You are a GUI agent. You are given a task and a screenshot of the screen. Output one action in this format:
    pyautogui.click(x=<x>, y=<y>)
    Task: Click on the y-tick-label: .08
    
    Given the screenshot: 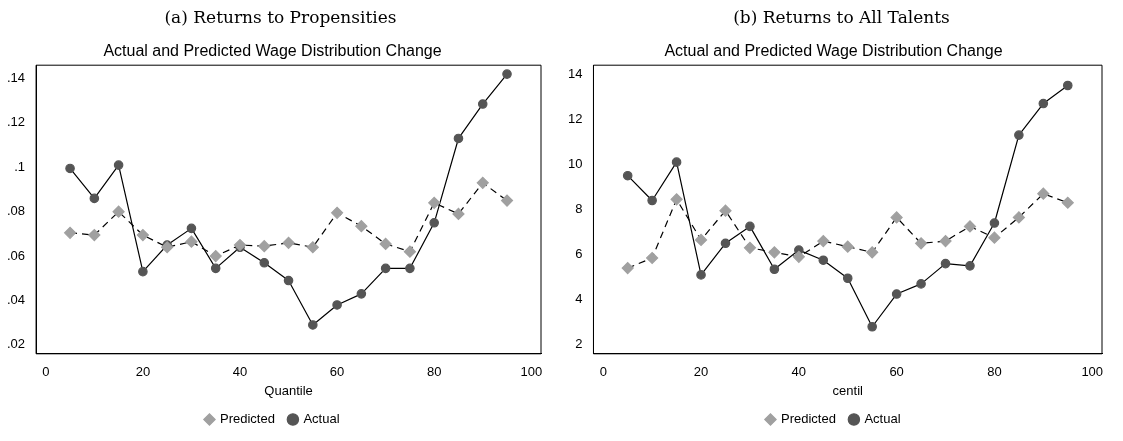 What is the action you would take?
    pyautogui.click(x=16, y=211)
    